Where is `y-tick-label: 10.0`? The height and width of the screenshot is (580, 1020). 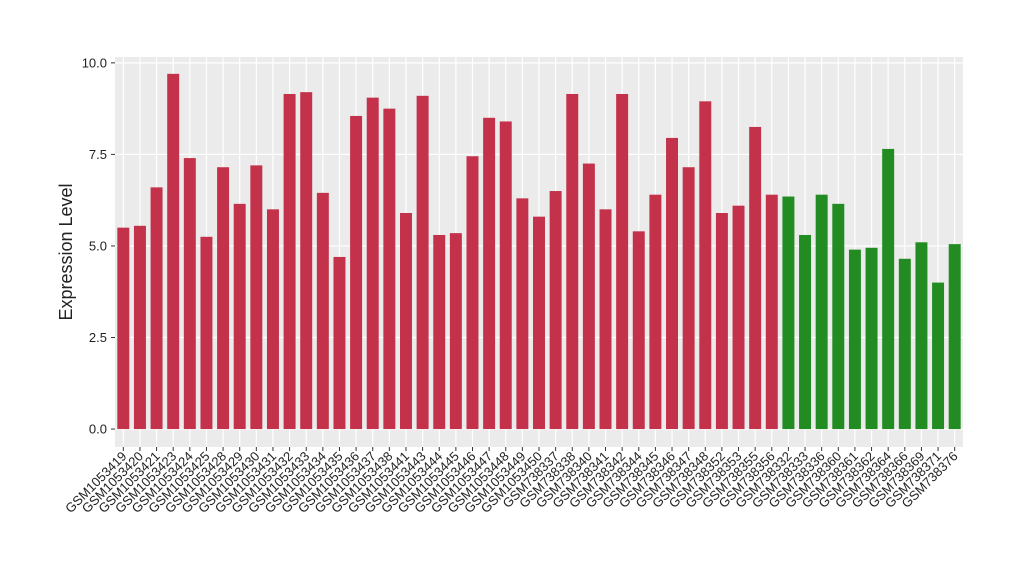 y-tick-label: 10.0 is located at coordinates (94, 62).